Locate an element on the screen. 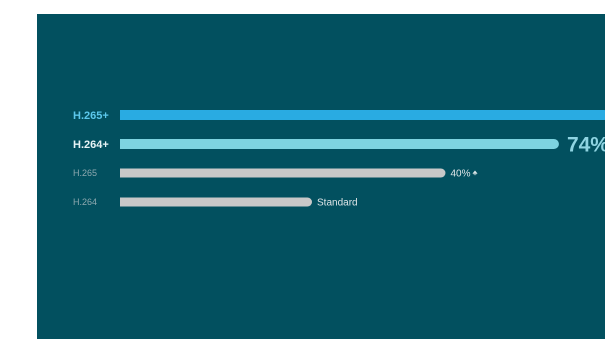  category-label: H.264 is located at coordinates (85, 202).